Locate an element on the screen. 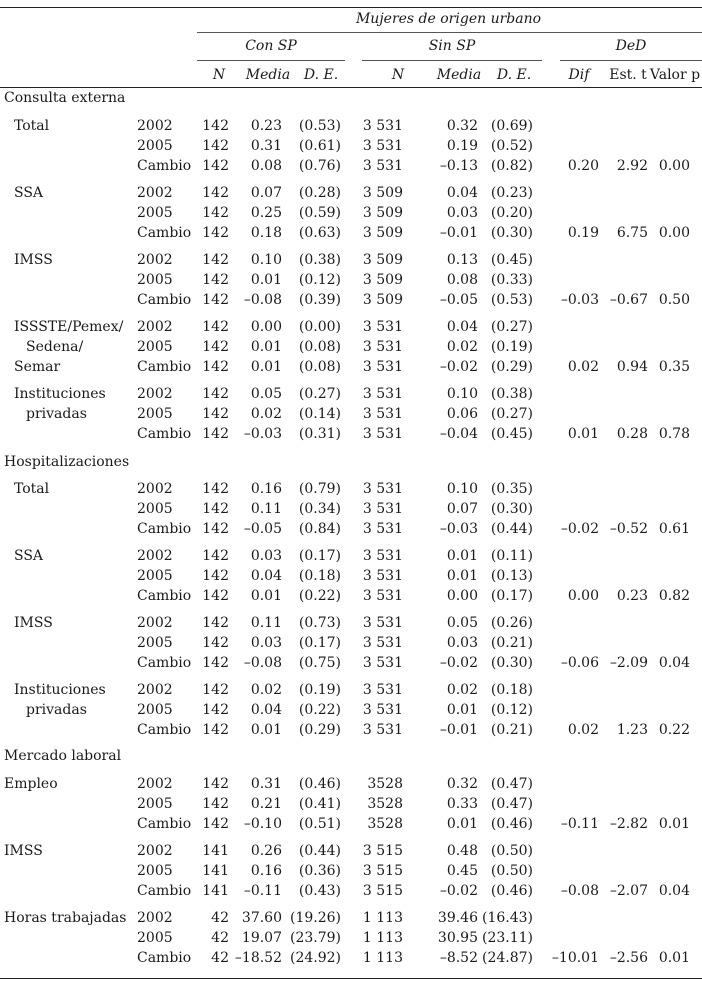 This screenshot has width=702, height=981. column-header: Dif is located at coordinates (579, 75).